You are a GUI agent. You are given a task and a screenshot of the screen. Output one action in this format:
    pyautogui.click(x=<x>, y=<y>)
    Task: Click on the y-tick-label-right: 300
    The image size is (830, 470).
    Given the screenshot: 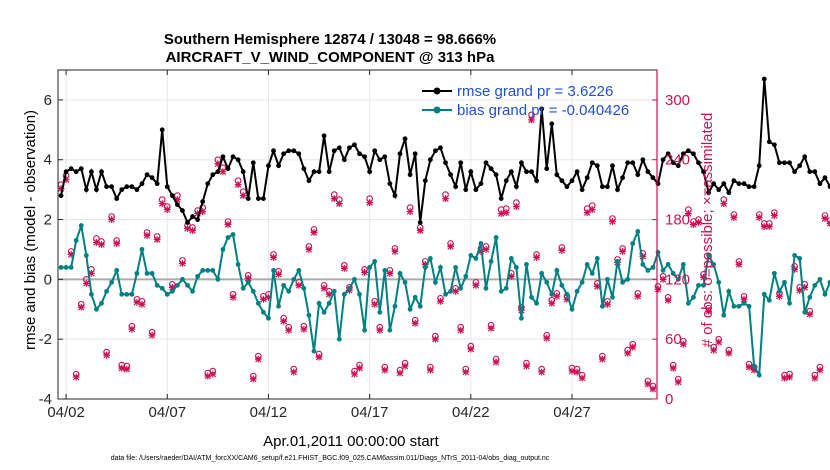 What is the action you would take?
    pyautogui.click(x=677, y=100)
    